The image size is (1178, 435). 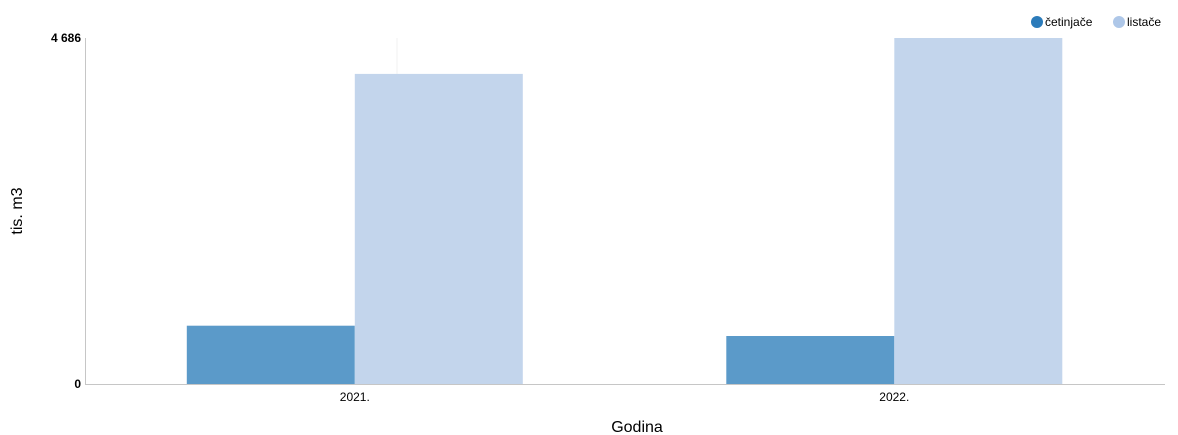 What do you see at coordinates (270, 354) in the screenshot?
I see `bar-cetinjace-2021` at bounding box center [270, 354].